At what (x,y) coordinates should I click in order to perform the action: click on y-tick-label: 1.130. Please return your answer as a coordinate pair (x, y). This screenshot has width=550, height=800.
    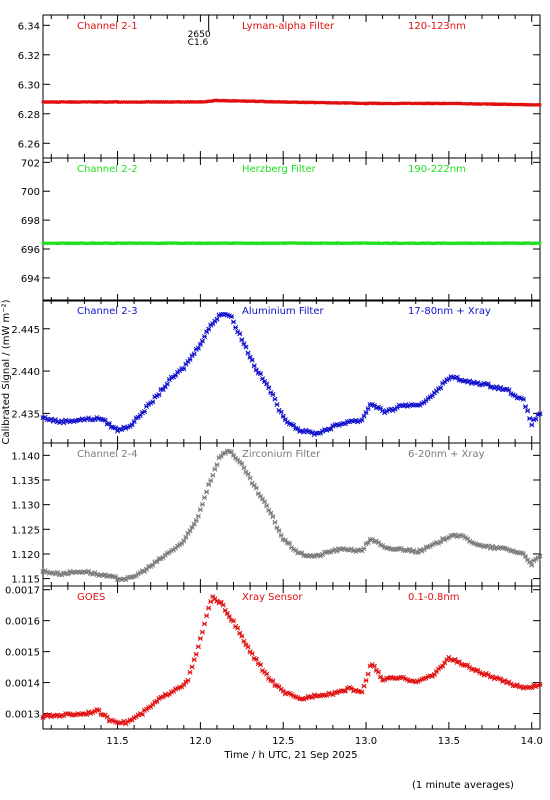
    Looking at the image, I should click on (25, 506).